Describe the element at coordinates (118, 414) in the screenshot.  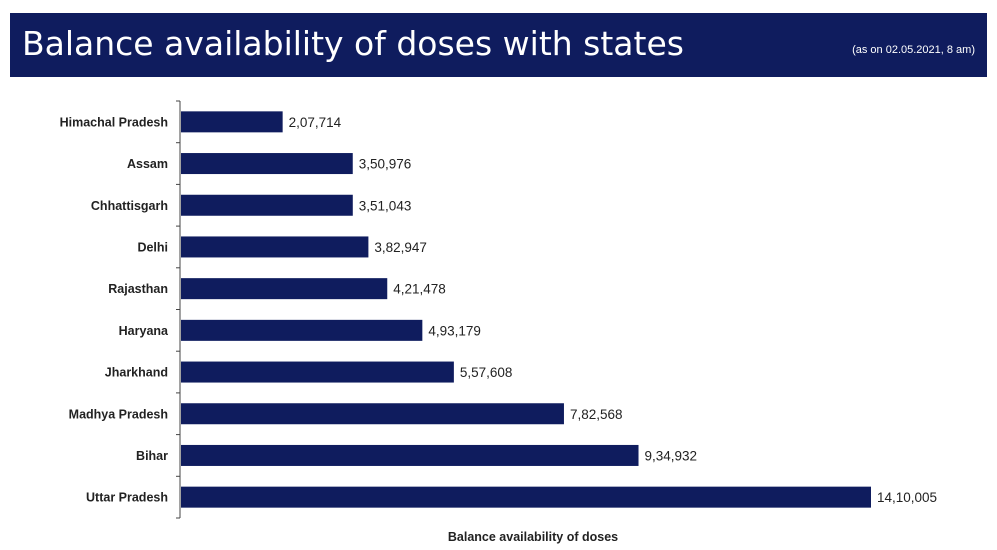
I see `category-label: Madhya Pradesh` at that location.